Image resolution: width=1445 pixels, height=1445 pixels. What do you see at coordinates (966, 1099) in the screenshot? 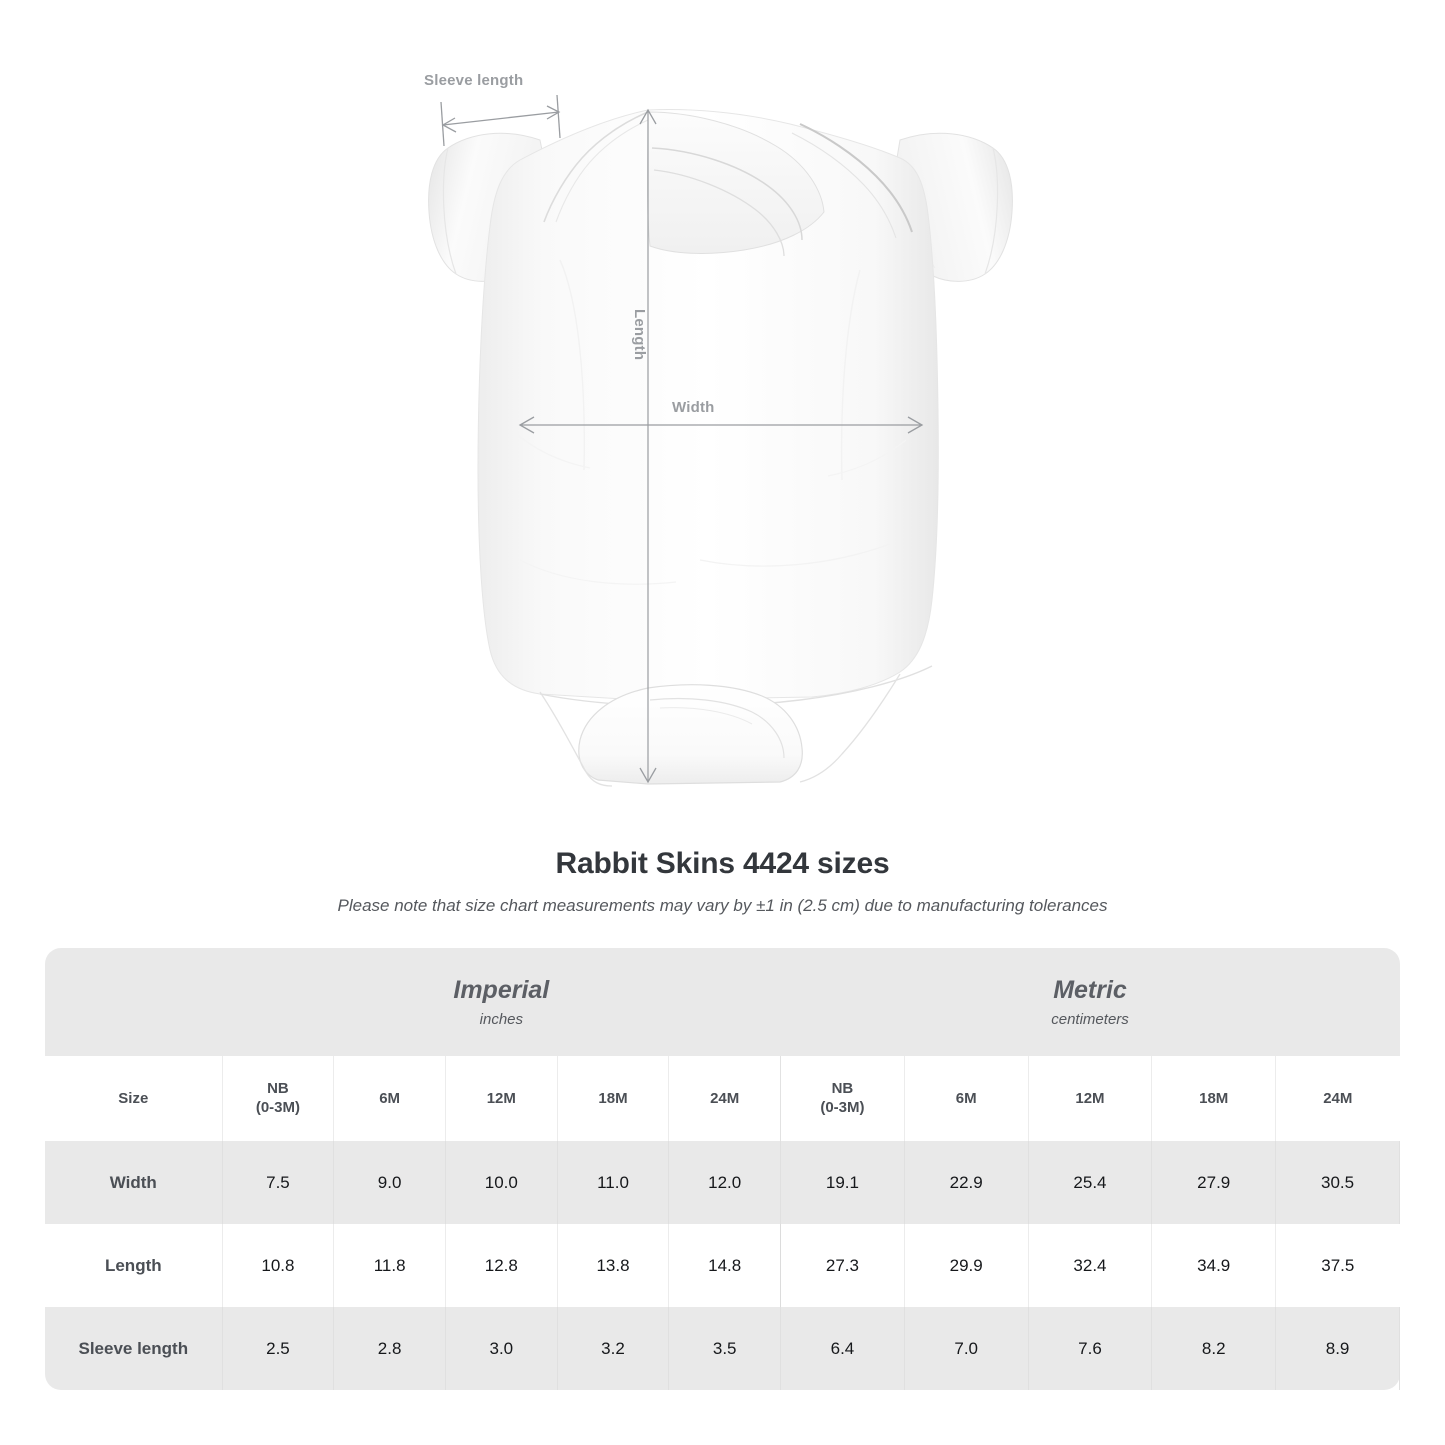
I see `header-metric-6m: 6M` at bounding box center [966, 1099].